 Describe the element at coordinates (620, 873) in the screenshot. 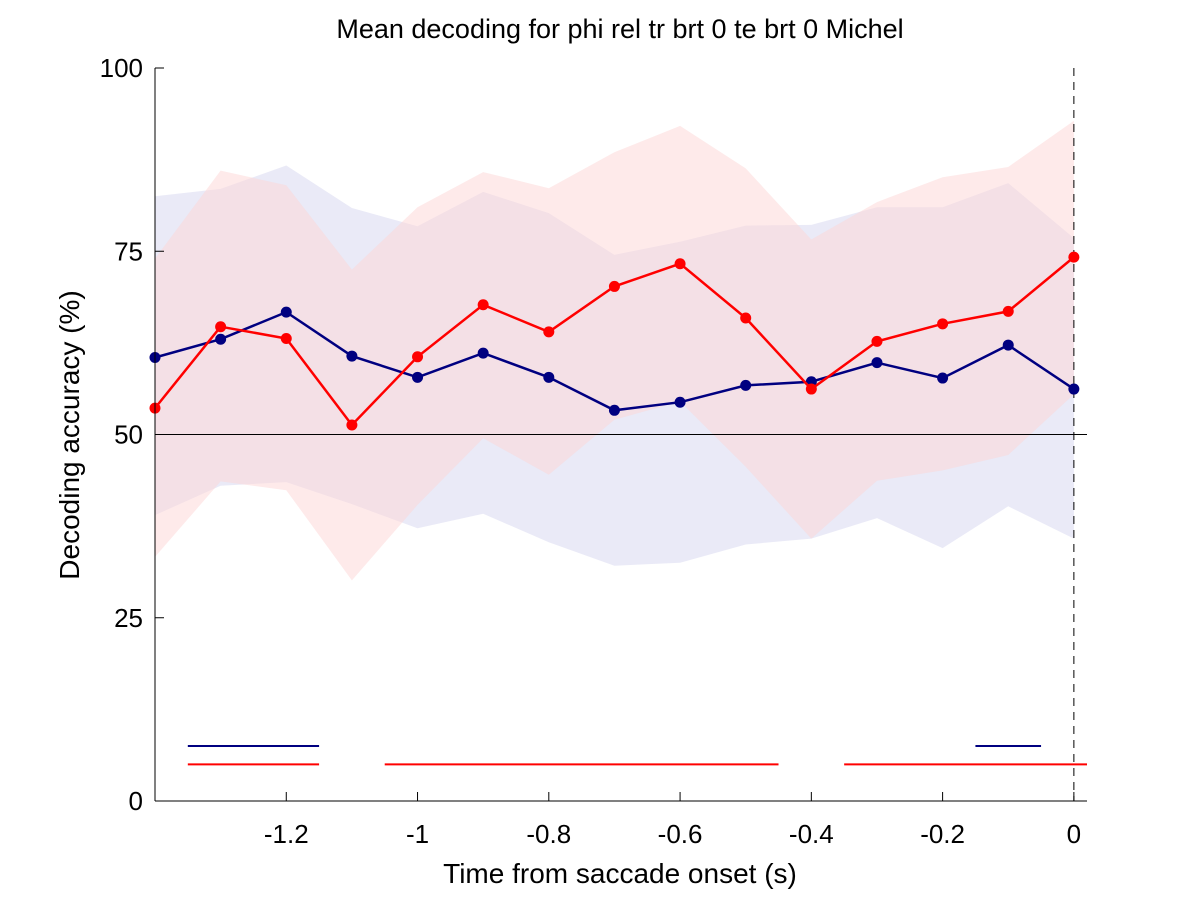

I see `x-axis-label: Time from saccade onset (s)` at that location.